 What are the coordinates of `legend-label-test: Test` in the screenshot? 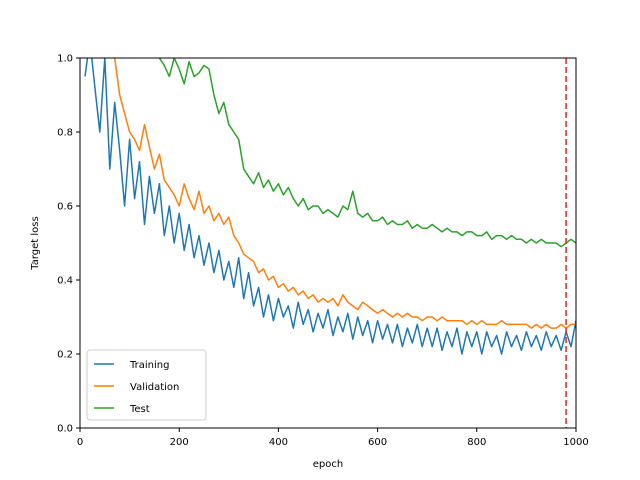 It's located at (139, 409).